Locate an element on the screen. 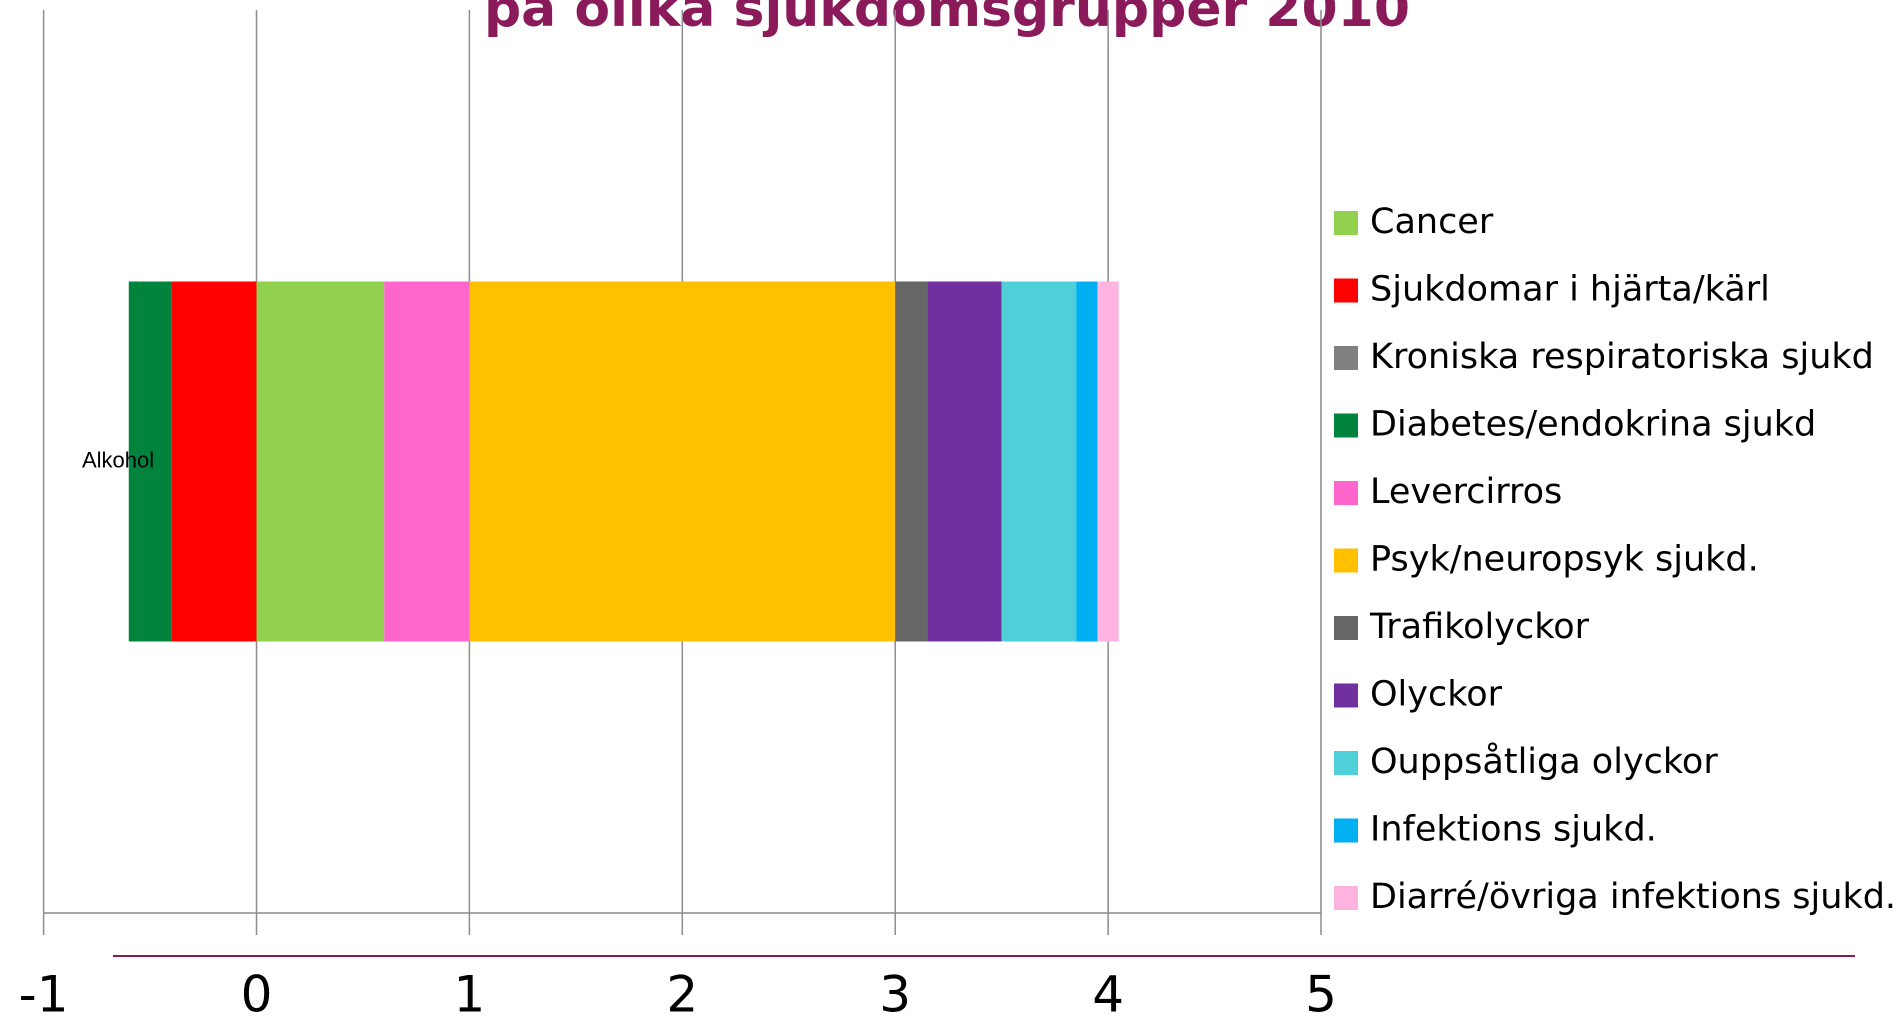  legend-label: Diabetes/endokrina sjukd is located at coordinates (1593, 425).